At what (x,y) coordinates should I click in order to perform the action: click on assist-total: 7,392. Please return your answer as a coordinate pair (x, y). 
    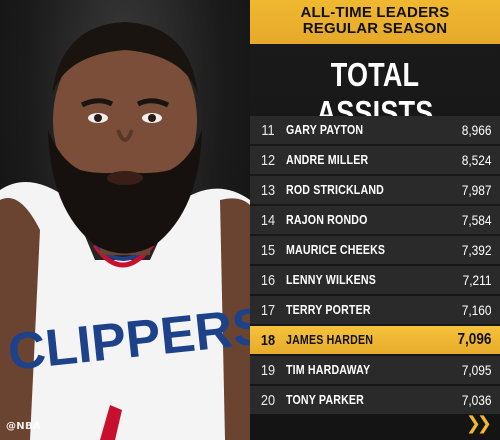
    Looking at the image, I should click on (476, 250).